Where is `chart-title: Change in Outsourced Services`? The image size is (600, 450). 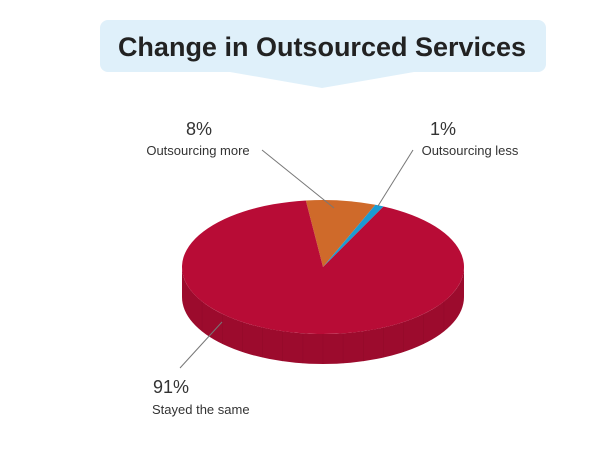
chart-title: Change in Outsourced Services is located at coordinates (322, 47).